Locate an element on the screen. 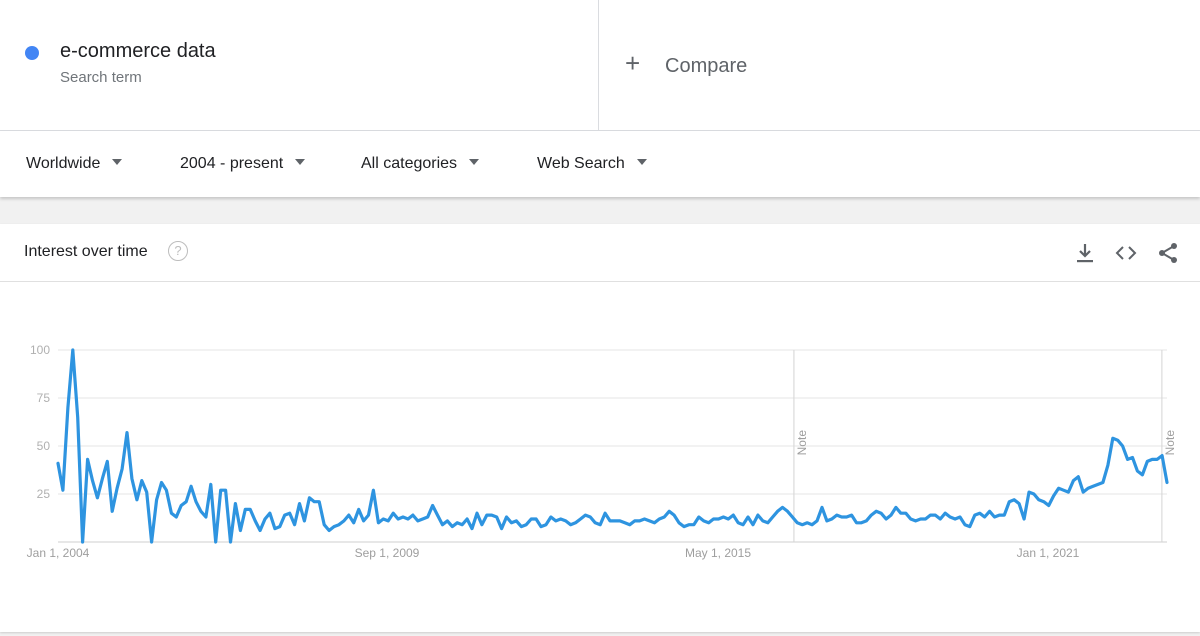 The height and width of the screenshot is (636, 1200). compare-label: Compare is located at coordinates (706, 66).